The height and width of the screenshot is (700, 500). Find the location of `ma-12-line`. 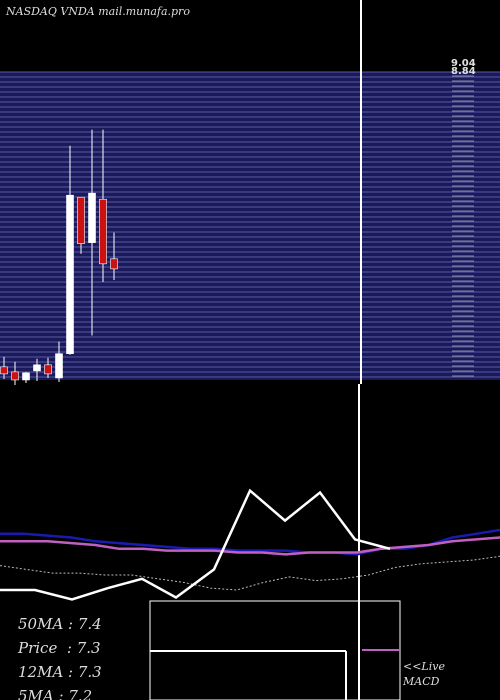

ma-12-line is located at coordinates (250, 546).